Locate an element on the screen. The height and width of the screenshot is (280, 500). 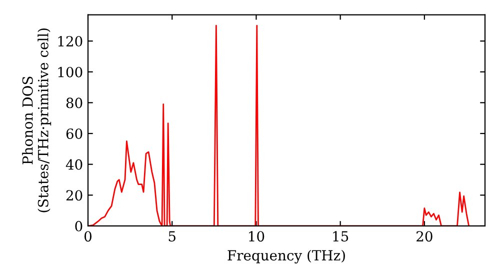
y-tick-label: 0 is located at coordinates (78, 226).